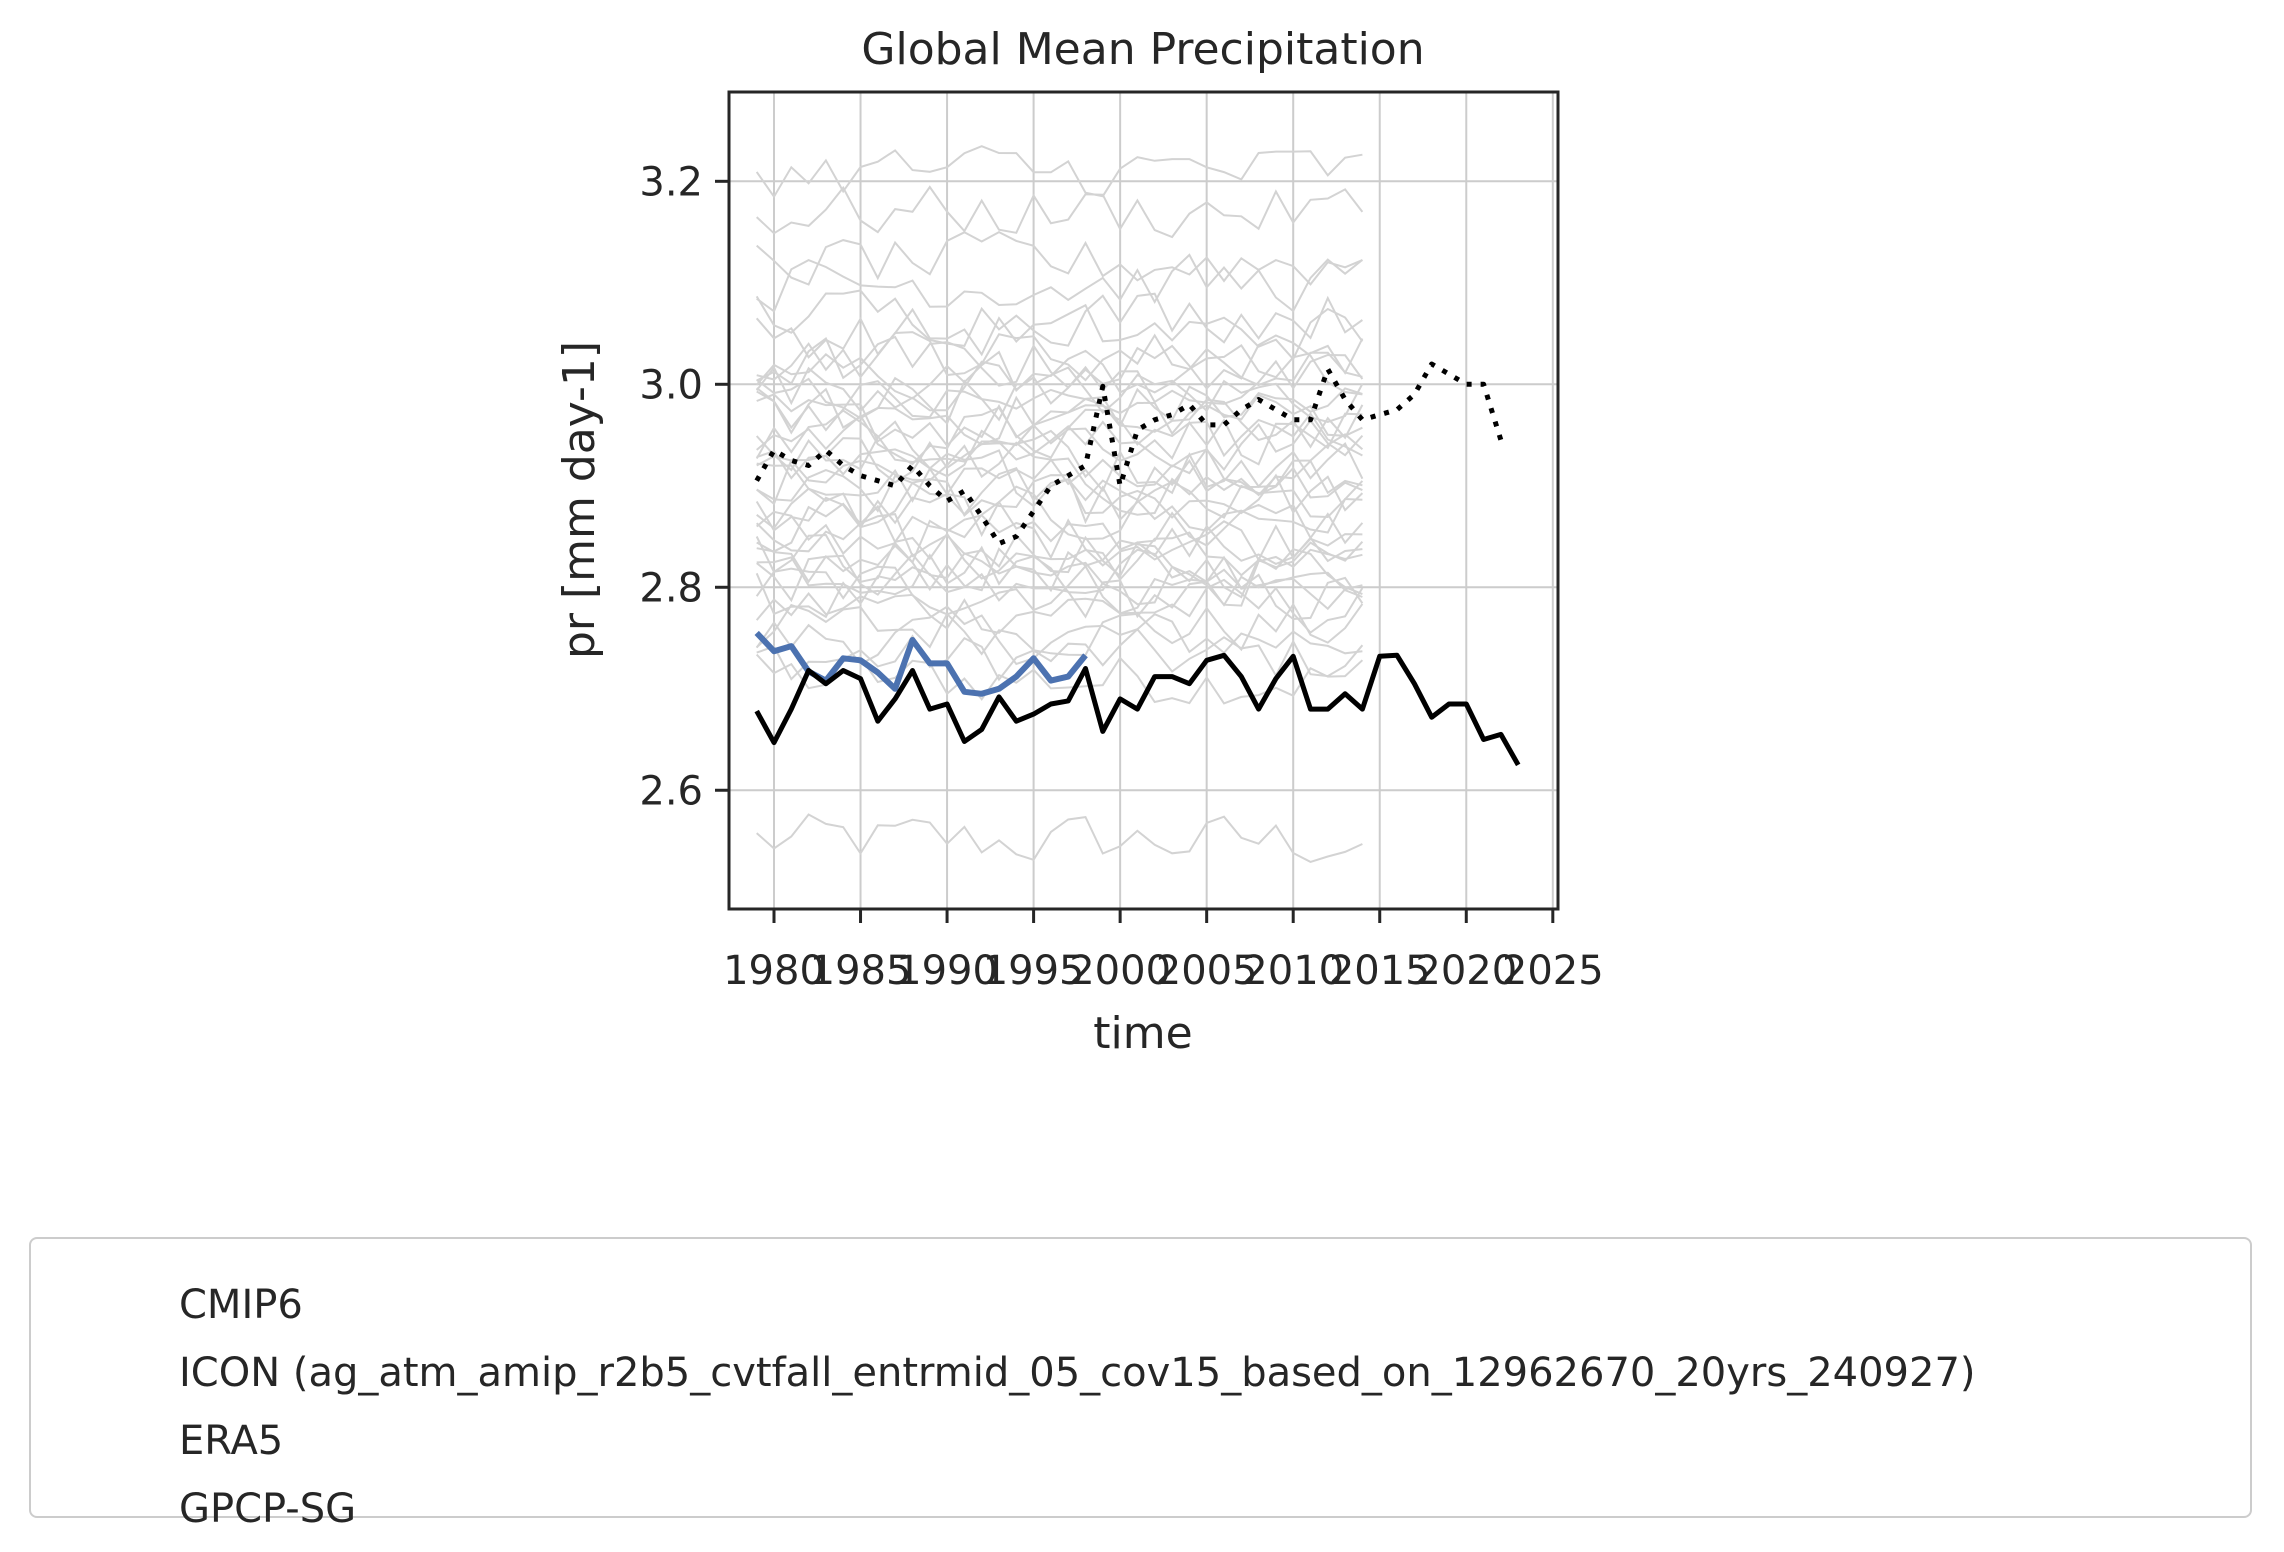  What do you see at coordinates (241, 1305) in the screenshot?
I see `legend-label-cmip6: CMIP6` at bounding box center [241, 1305].